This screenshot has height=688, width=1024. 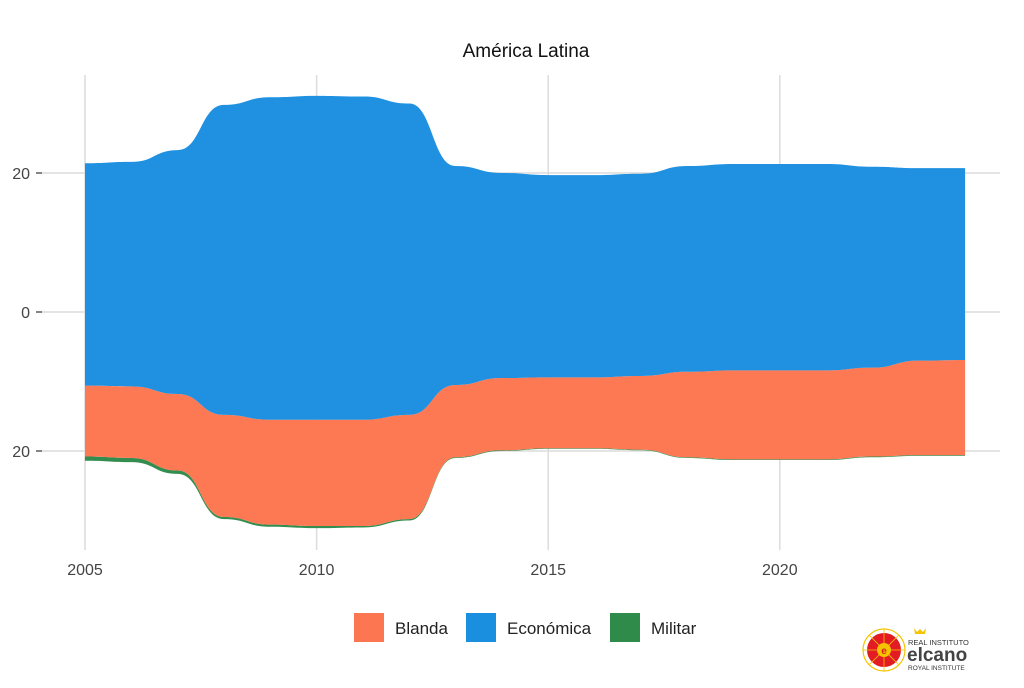 What do you see at coordinates (85, 570) in the screenshot?
I see `x-tick-label: 2005` at bounding box center [85, 570].